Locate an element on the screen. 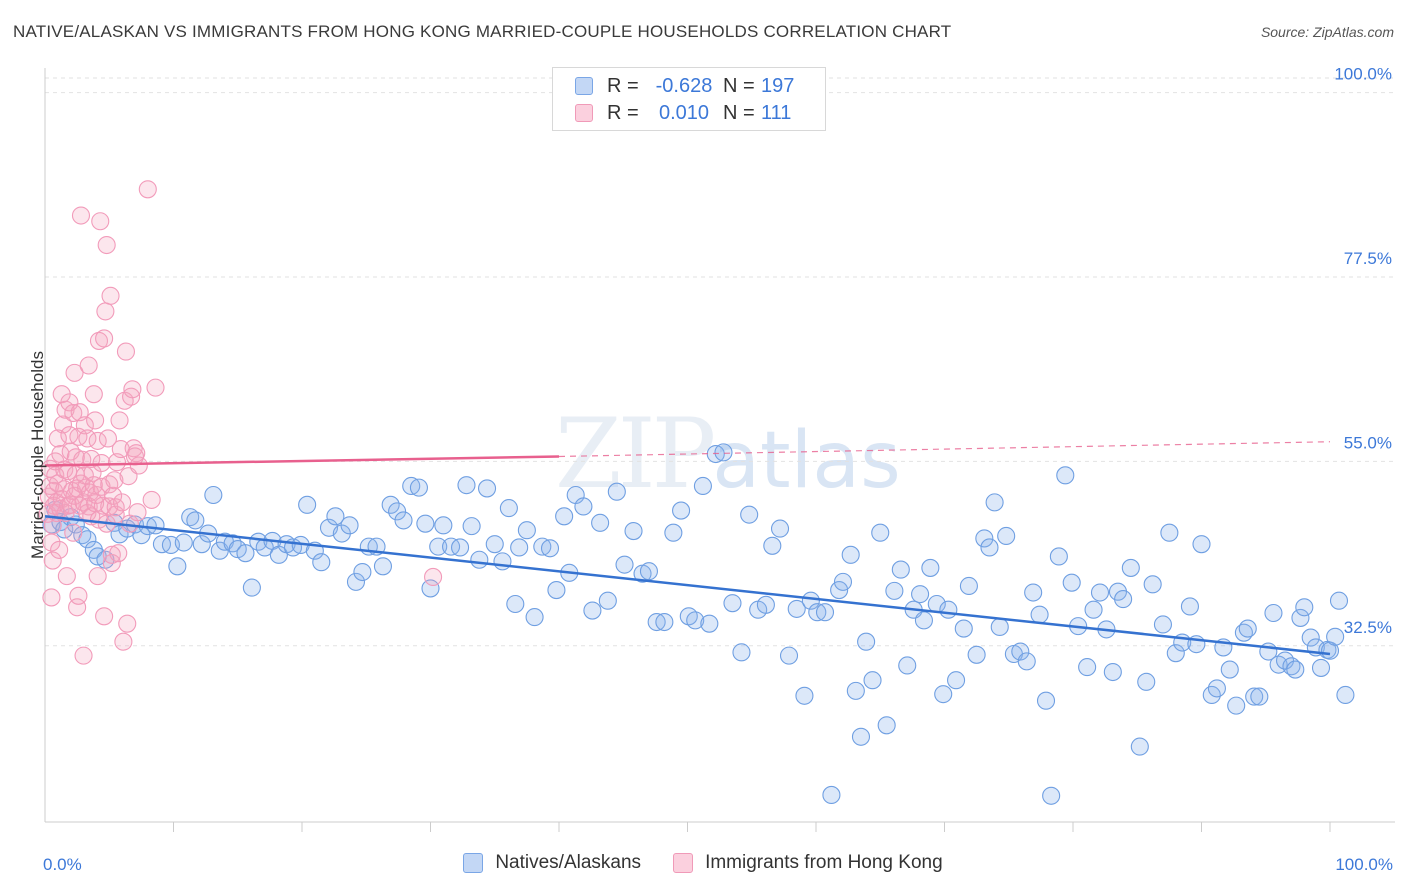 The width and height of the screenshot is (1406, 892). r-label: R = is located at coordinates (623, 85).